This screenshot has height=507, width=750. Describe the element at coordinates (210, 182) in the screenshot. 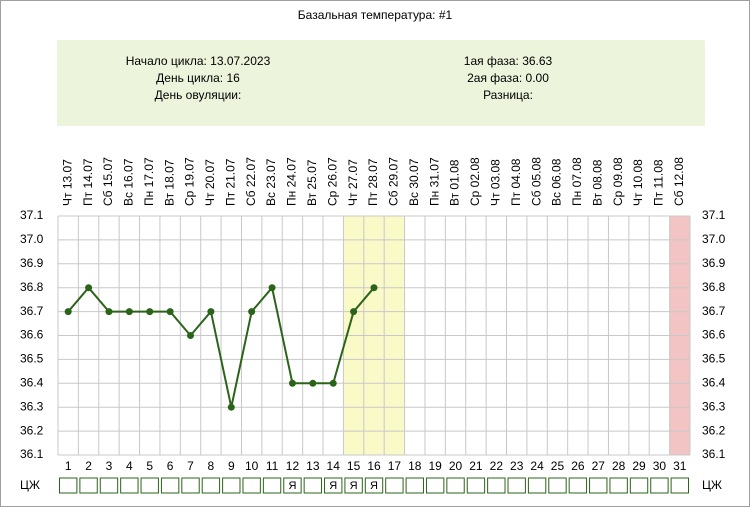

I see `date-label: Чт 20.07` at that location.